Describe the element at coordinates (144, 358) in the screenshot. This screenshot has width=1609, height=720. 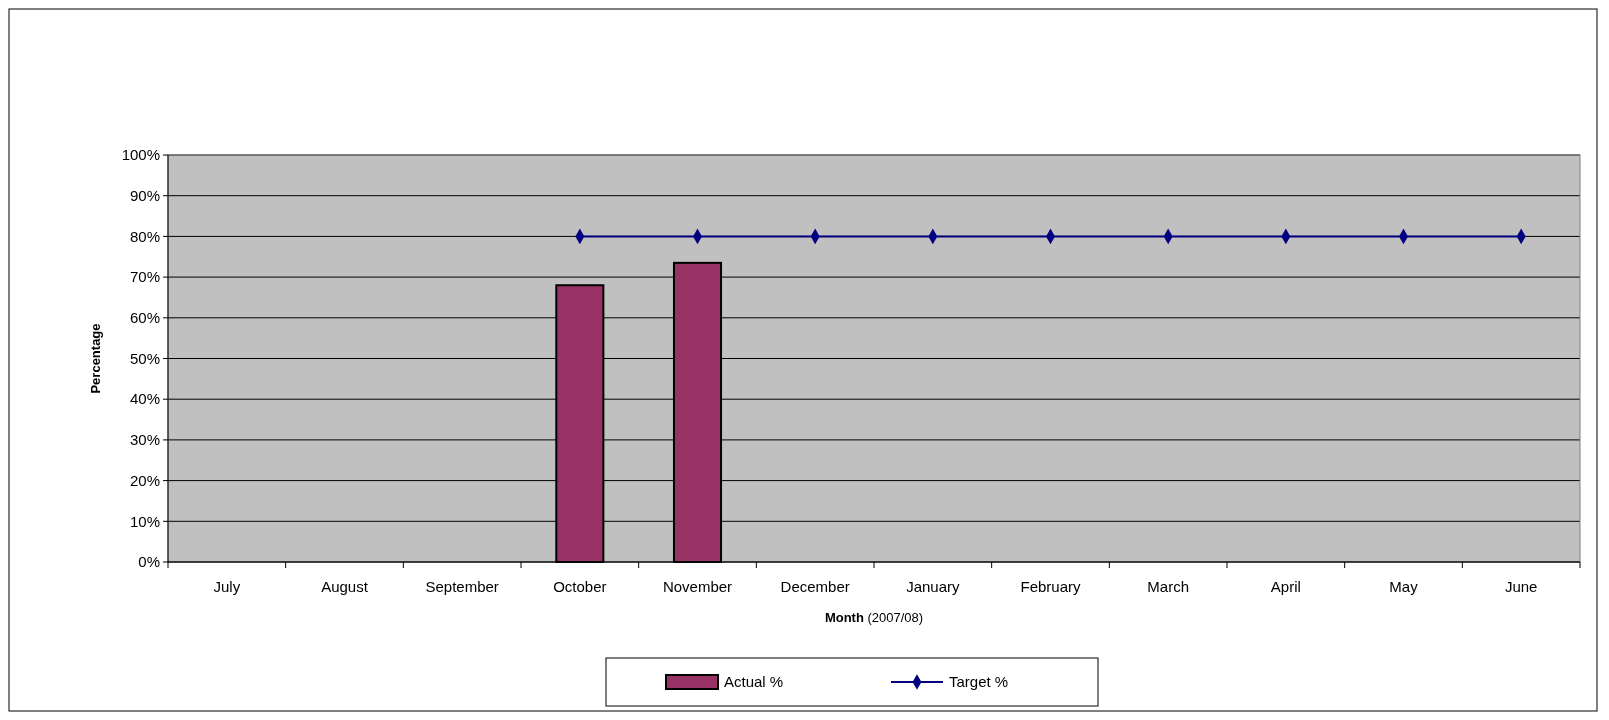
I see `y-tick-label: 50%` at that location.